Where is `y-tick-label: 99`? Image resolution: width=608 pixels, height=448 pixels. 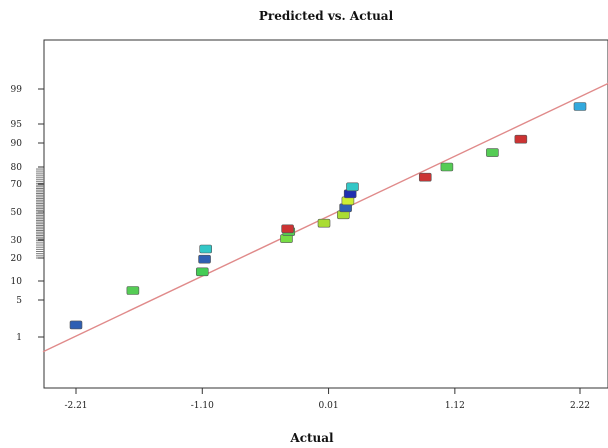 y-tick-label: 99 is located at coordinates (17, 90).